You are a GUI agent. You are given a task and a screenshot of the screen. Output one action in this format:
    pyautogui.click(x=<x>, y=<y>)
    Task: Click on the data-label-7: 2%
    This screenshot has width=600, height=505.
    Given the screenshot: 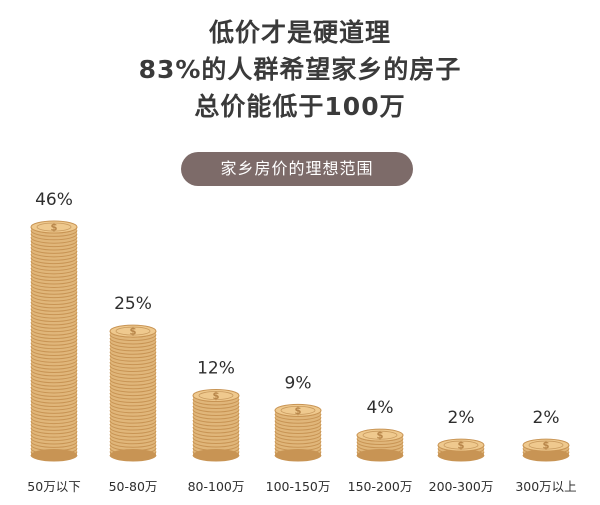 What is the action you would take?
    pyautogui.click(x=546, y=418)
    